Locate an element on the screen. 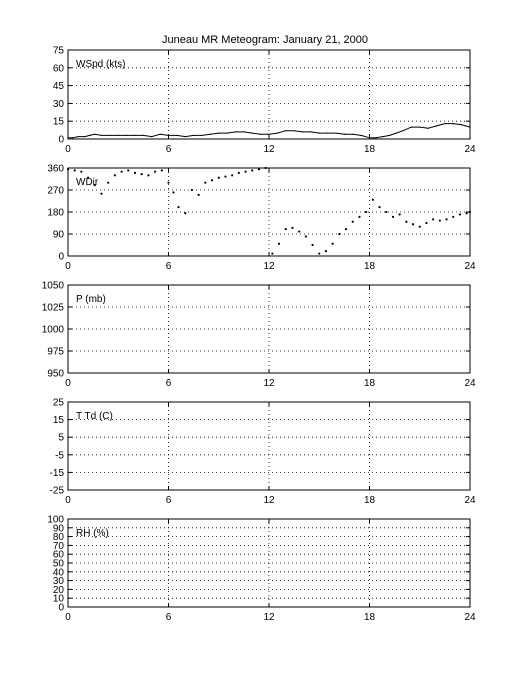 The width and height of the screenshot is (520, 683). y-tick-label: 60 is located at coordinates (59, 68).